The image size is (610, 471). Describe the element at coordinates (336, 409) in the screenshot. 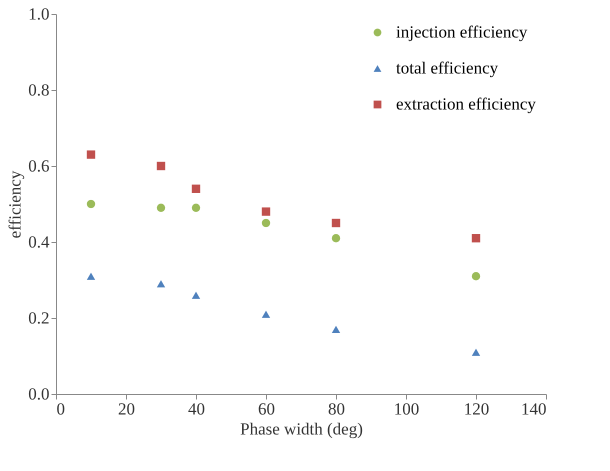

I see `x-tick-label: 80` at that location.